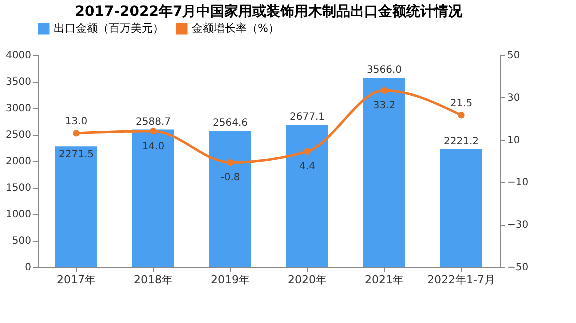 This screenshot has width=576, height=323. Describe the element at coordinates (461, 104) in the screenshot. I see `data-label: 21.5` at that location.